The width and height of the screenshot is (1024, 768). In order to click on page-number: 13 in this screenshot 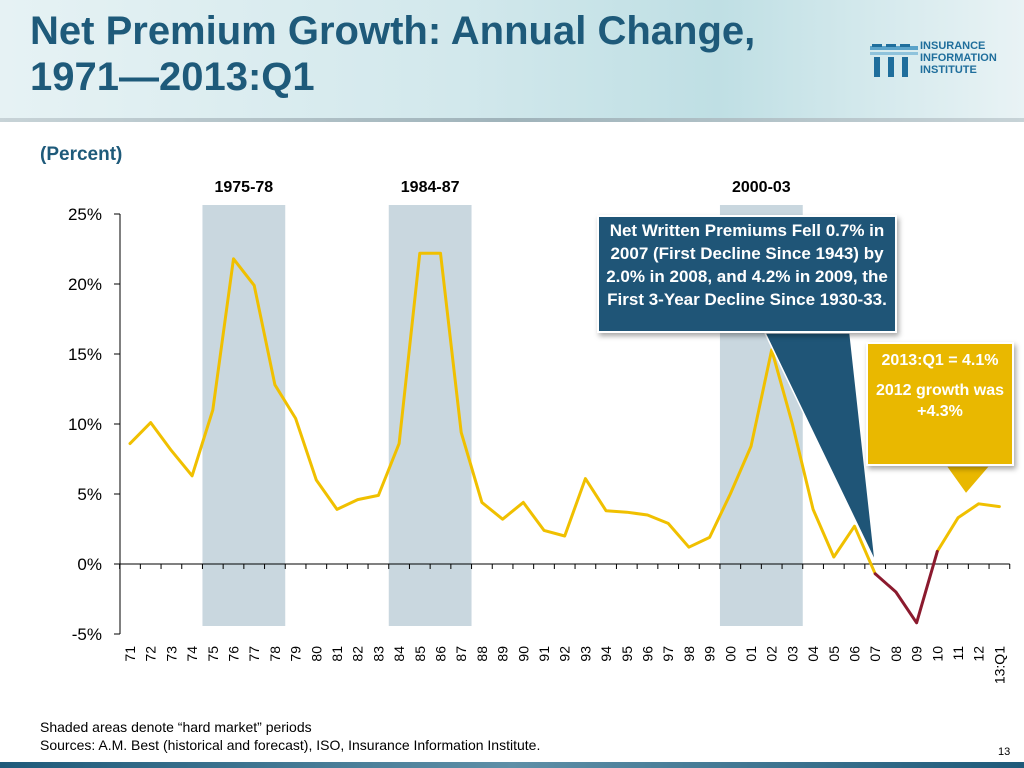, I will do `click(1004, 752)`.